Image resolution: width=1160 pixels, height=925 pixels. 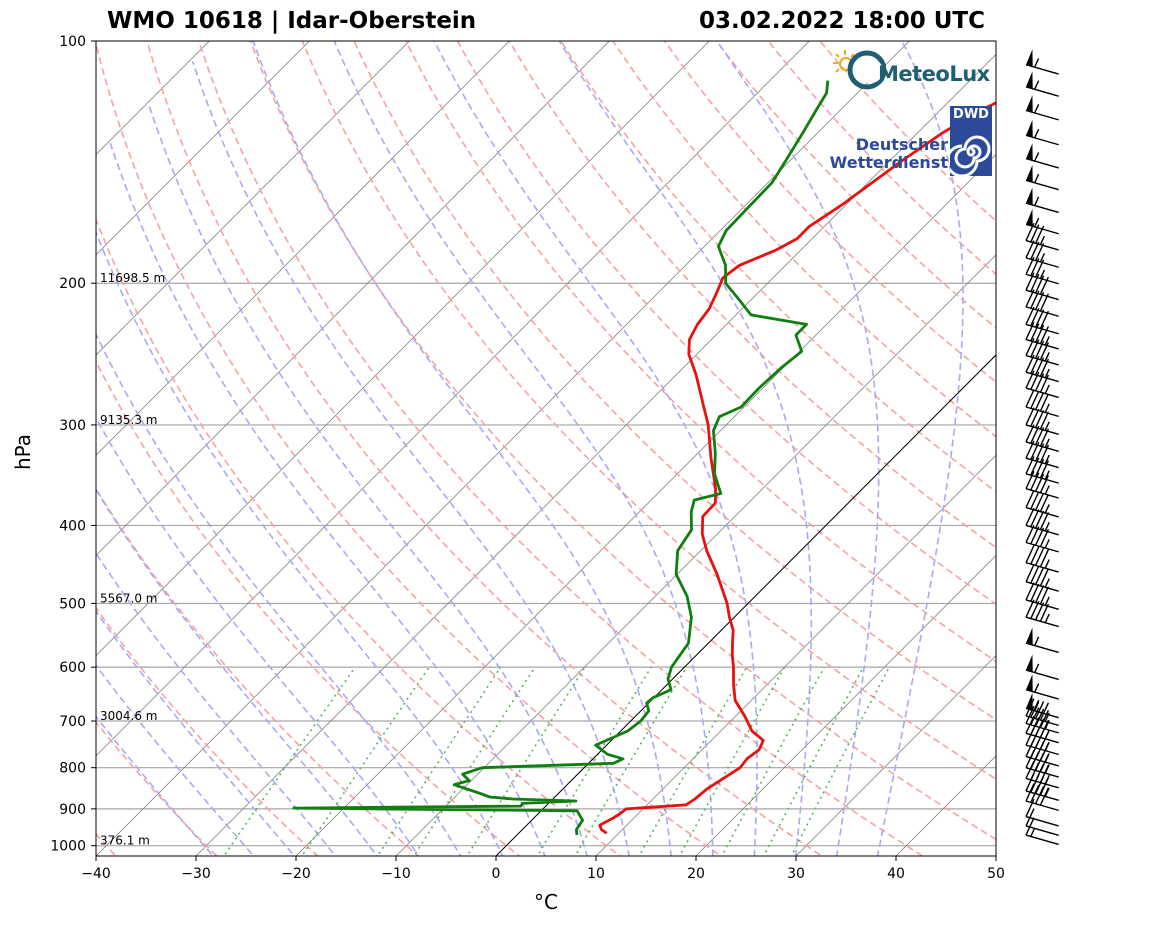 What do you see at coordinates (396, 874) in the screenshot?
I see `x-tick-label: −10` at bounding box center [396, 874].